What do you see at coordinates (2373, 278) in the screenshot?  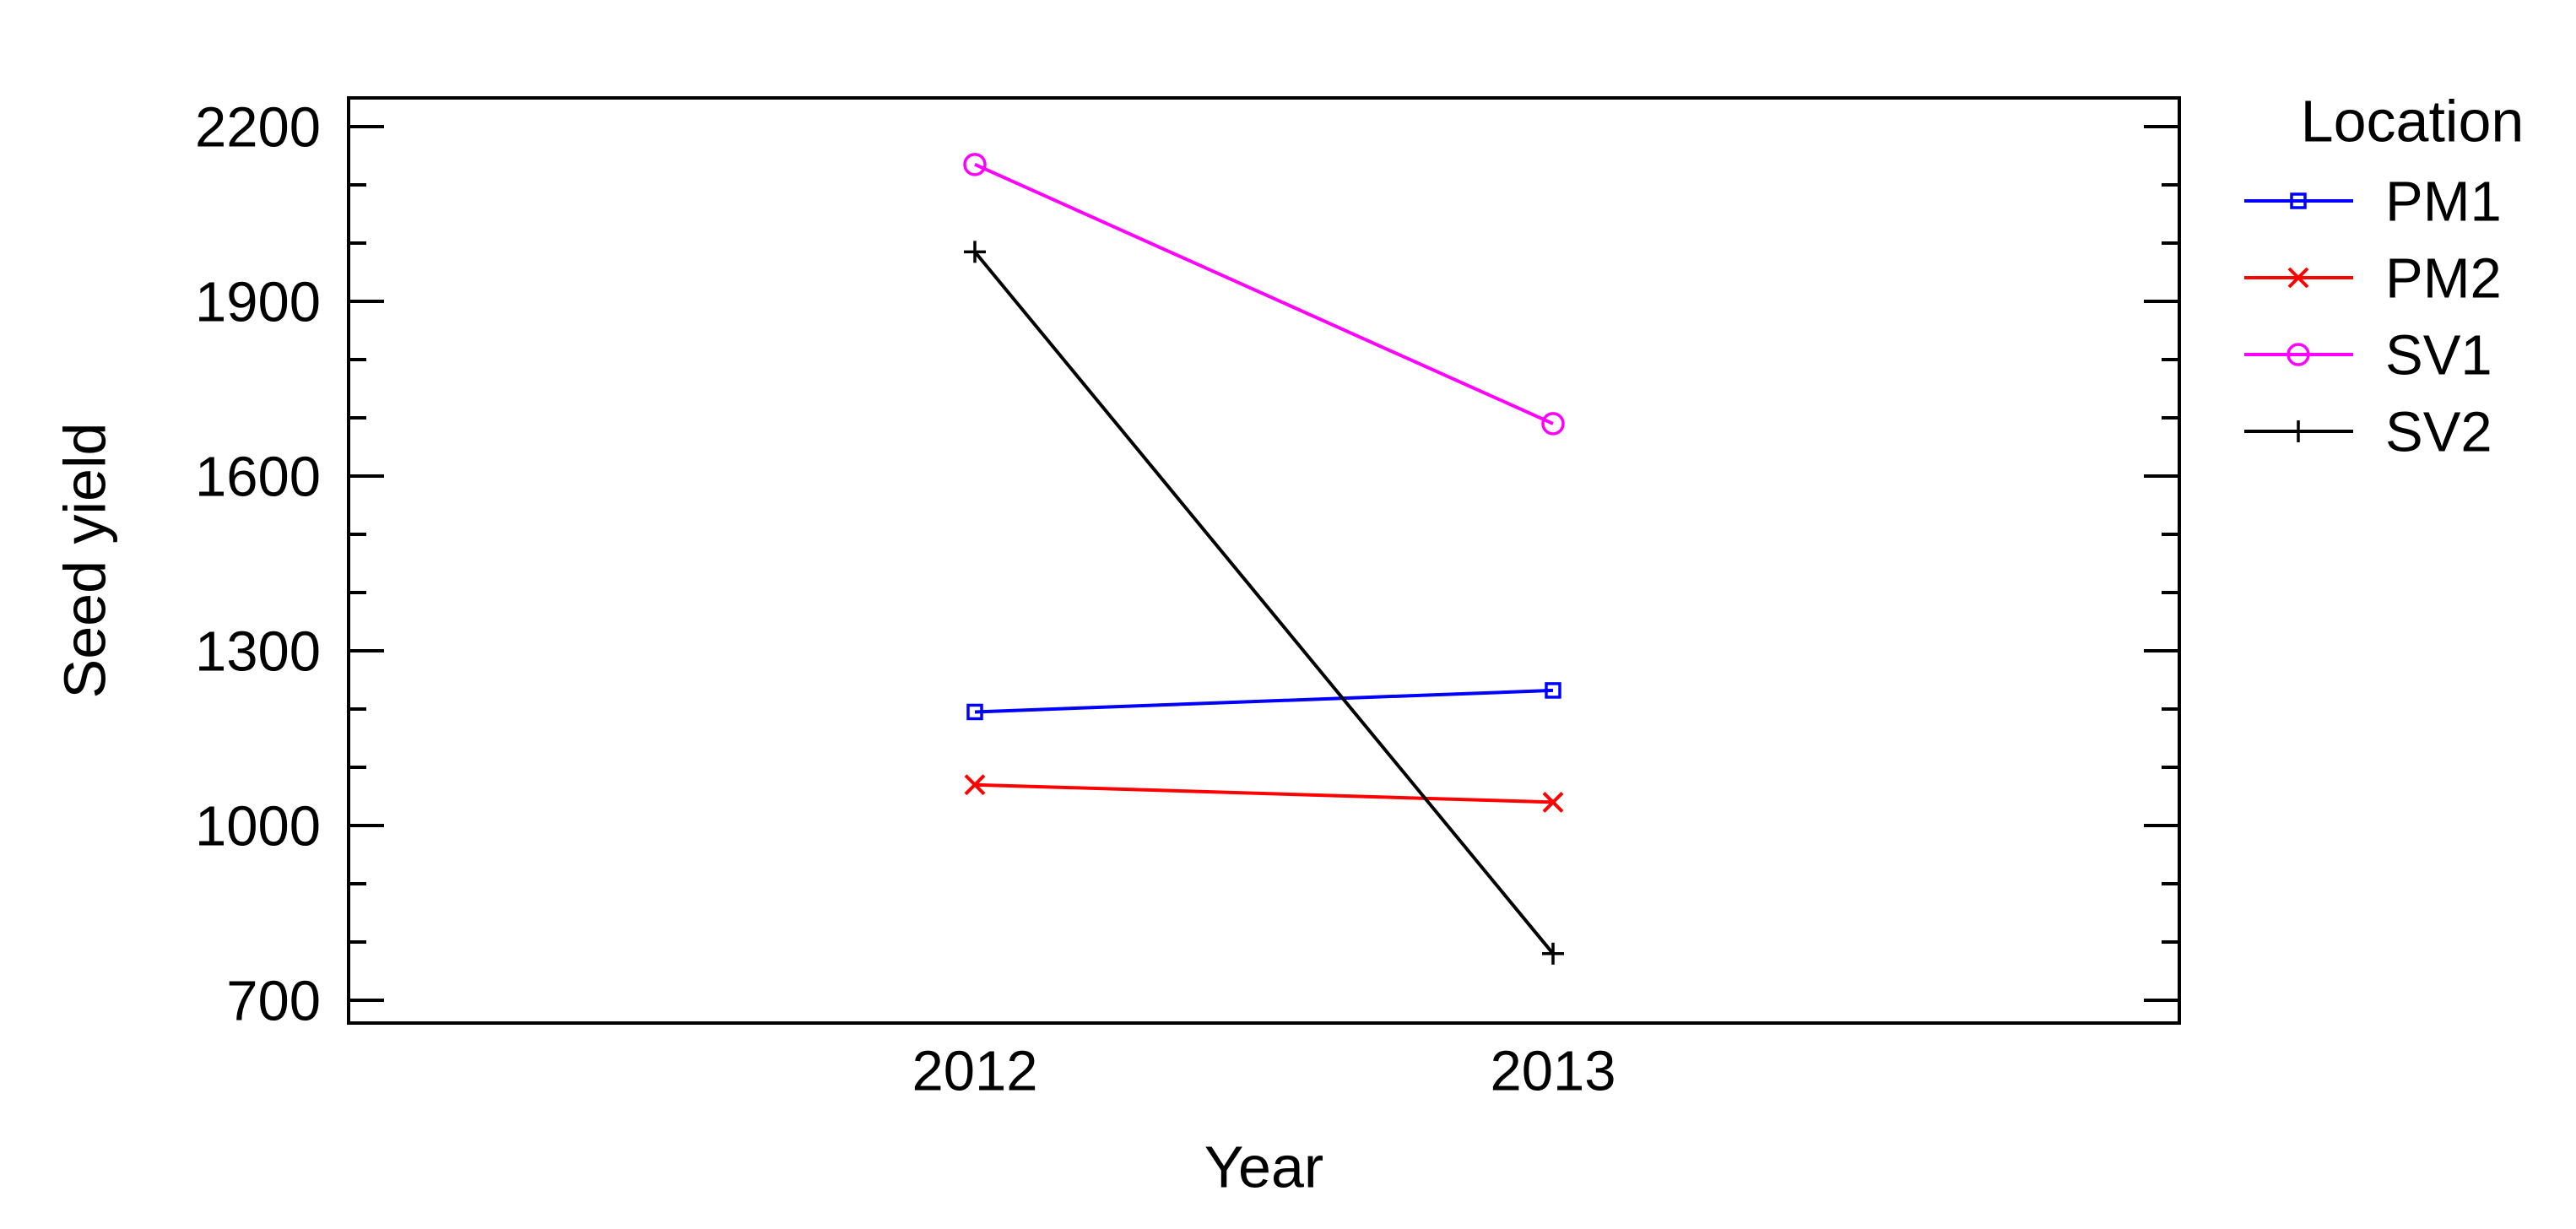 I see `legend-item-PM2: PM2` at bounding box center [2373, 278].